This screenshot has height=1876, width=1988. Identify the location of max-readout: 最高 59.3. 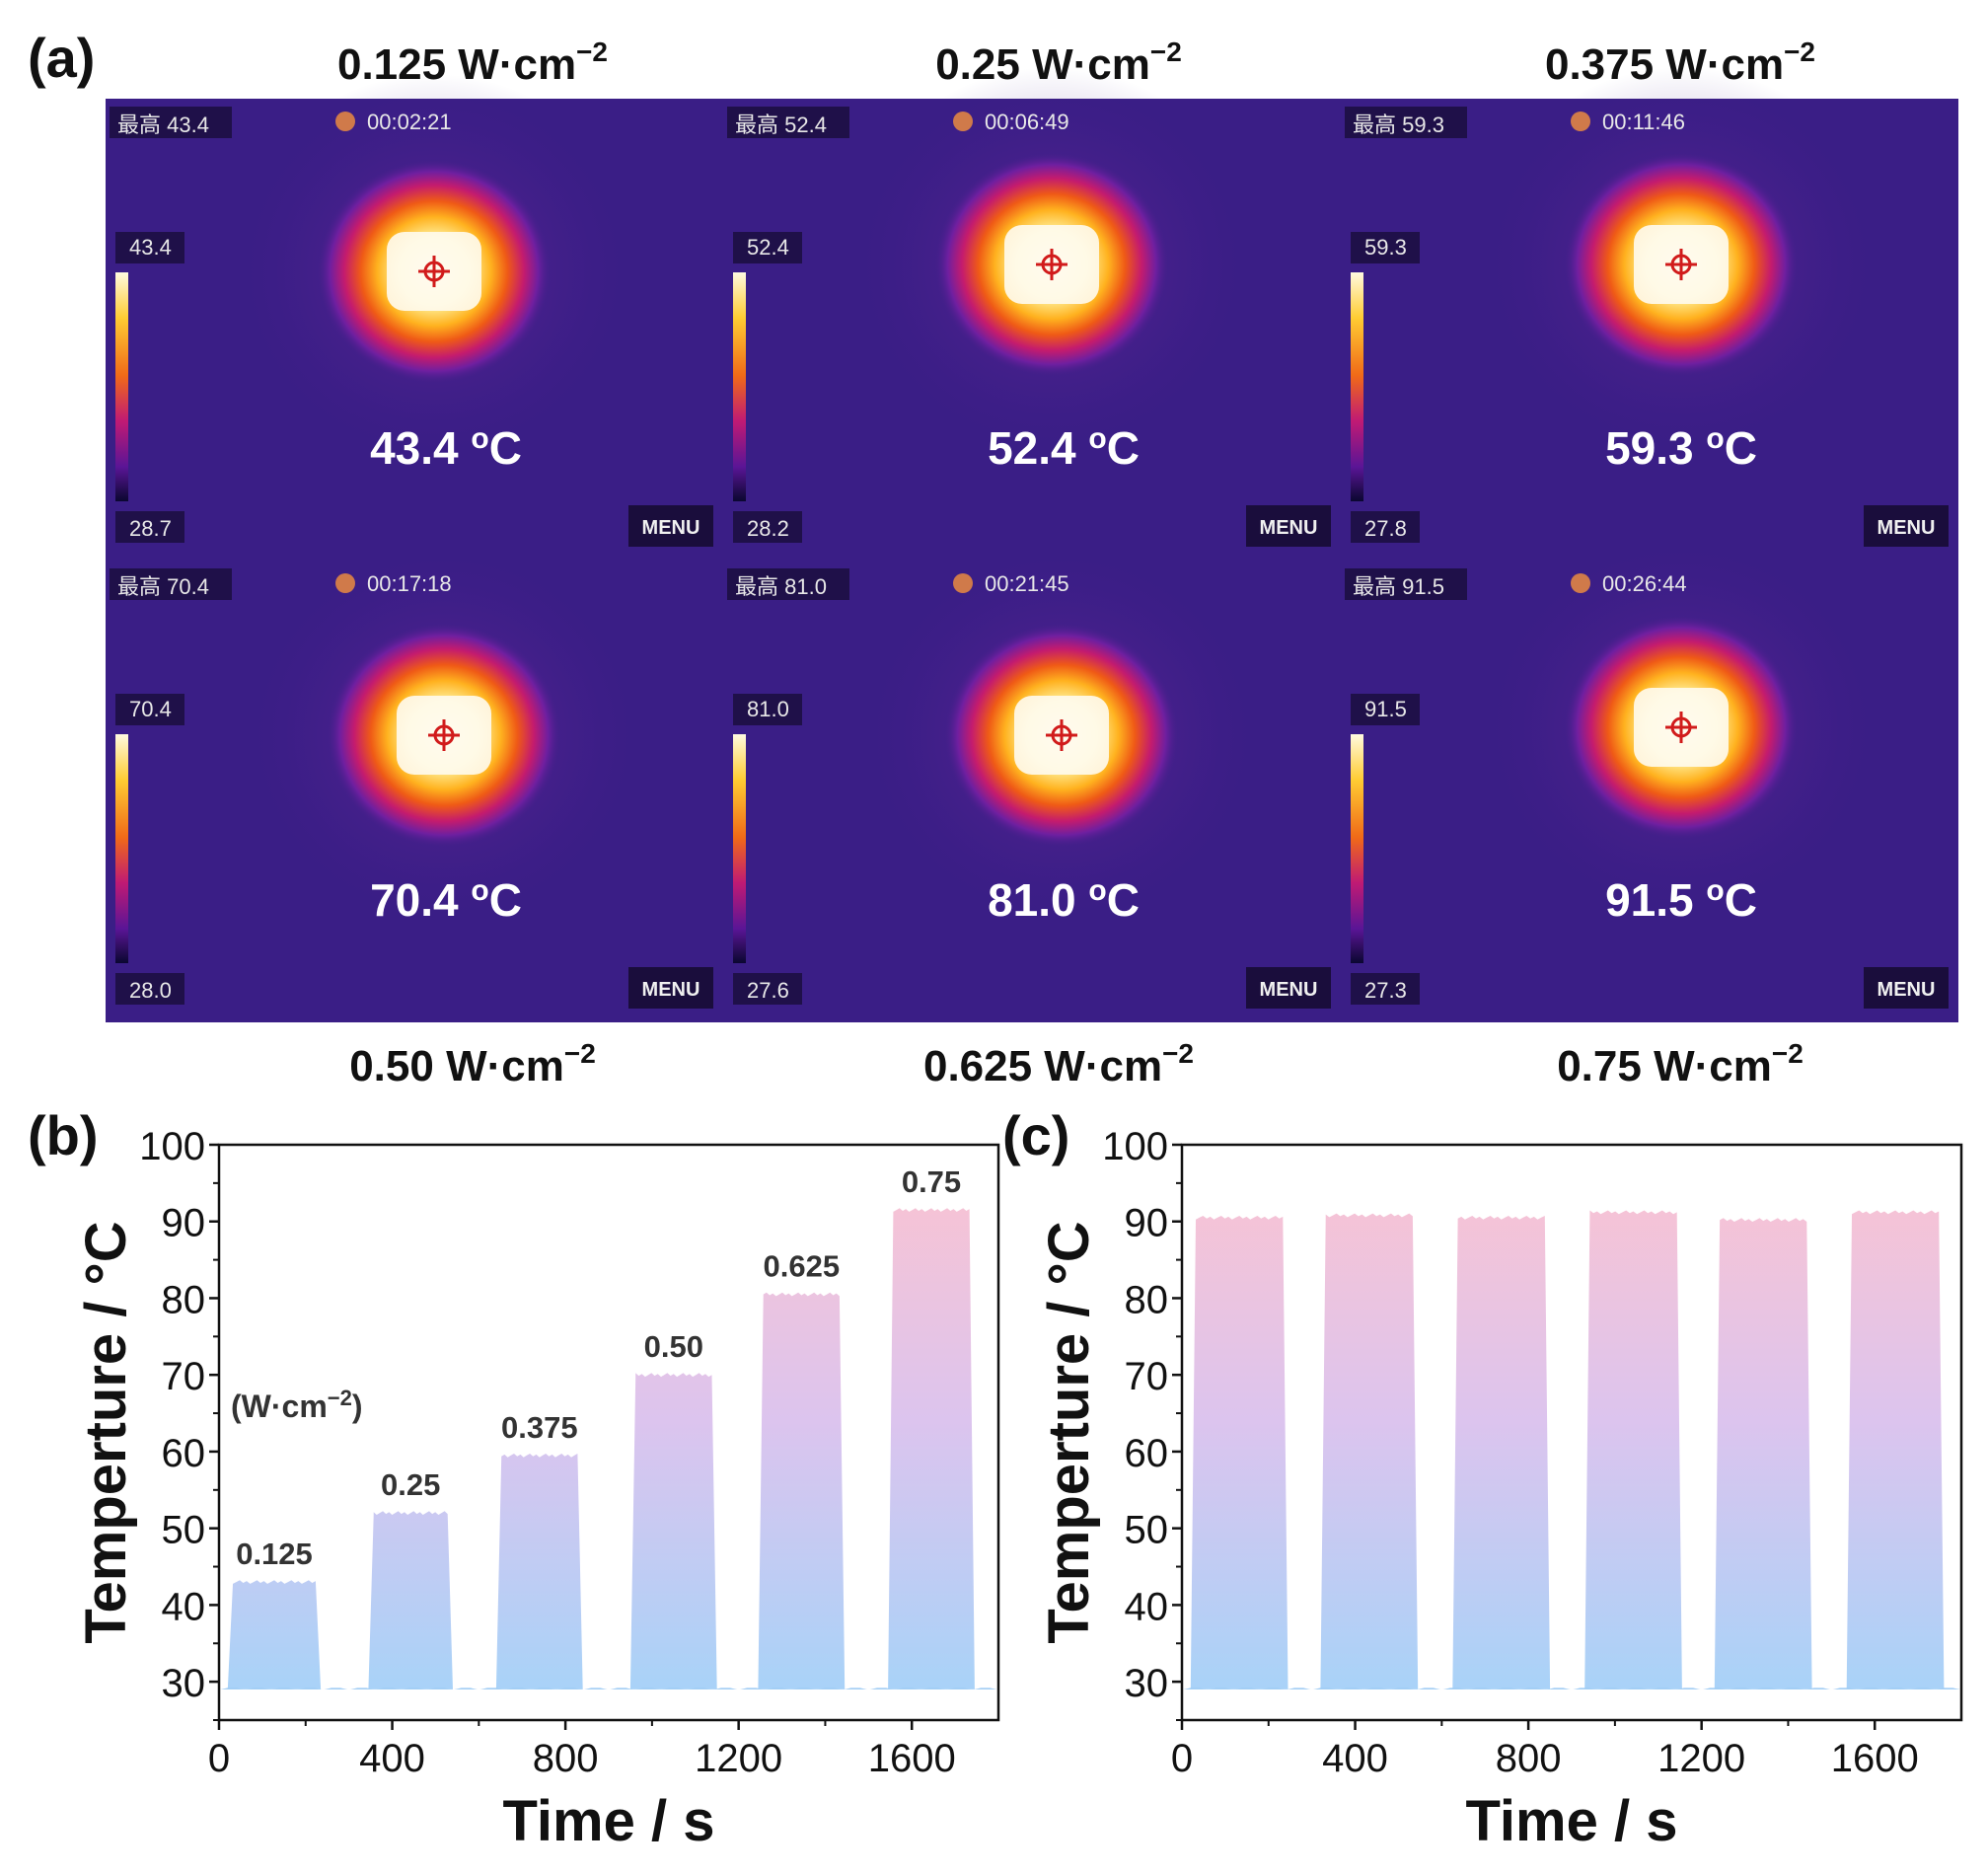
(1399, 125).